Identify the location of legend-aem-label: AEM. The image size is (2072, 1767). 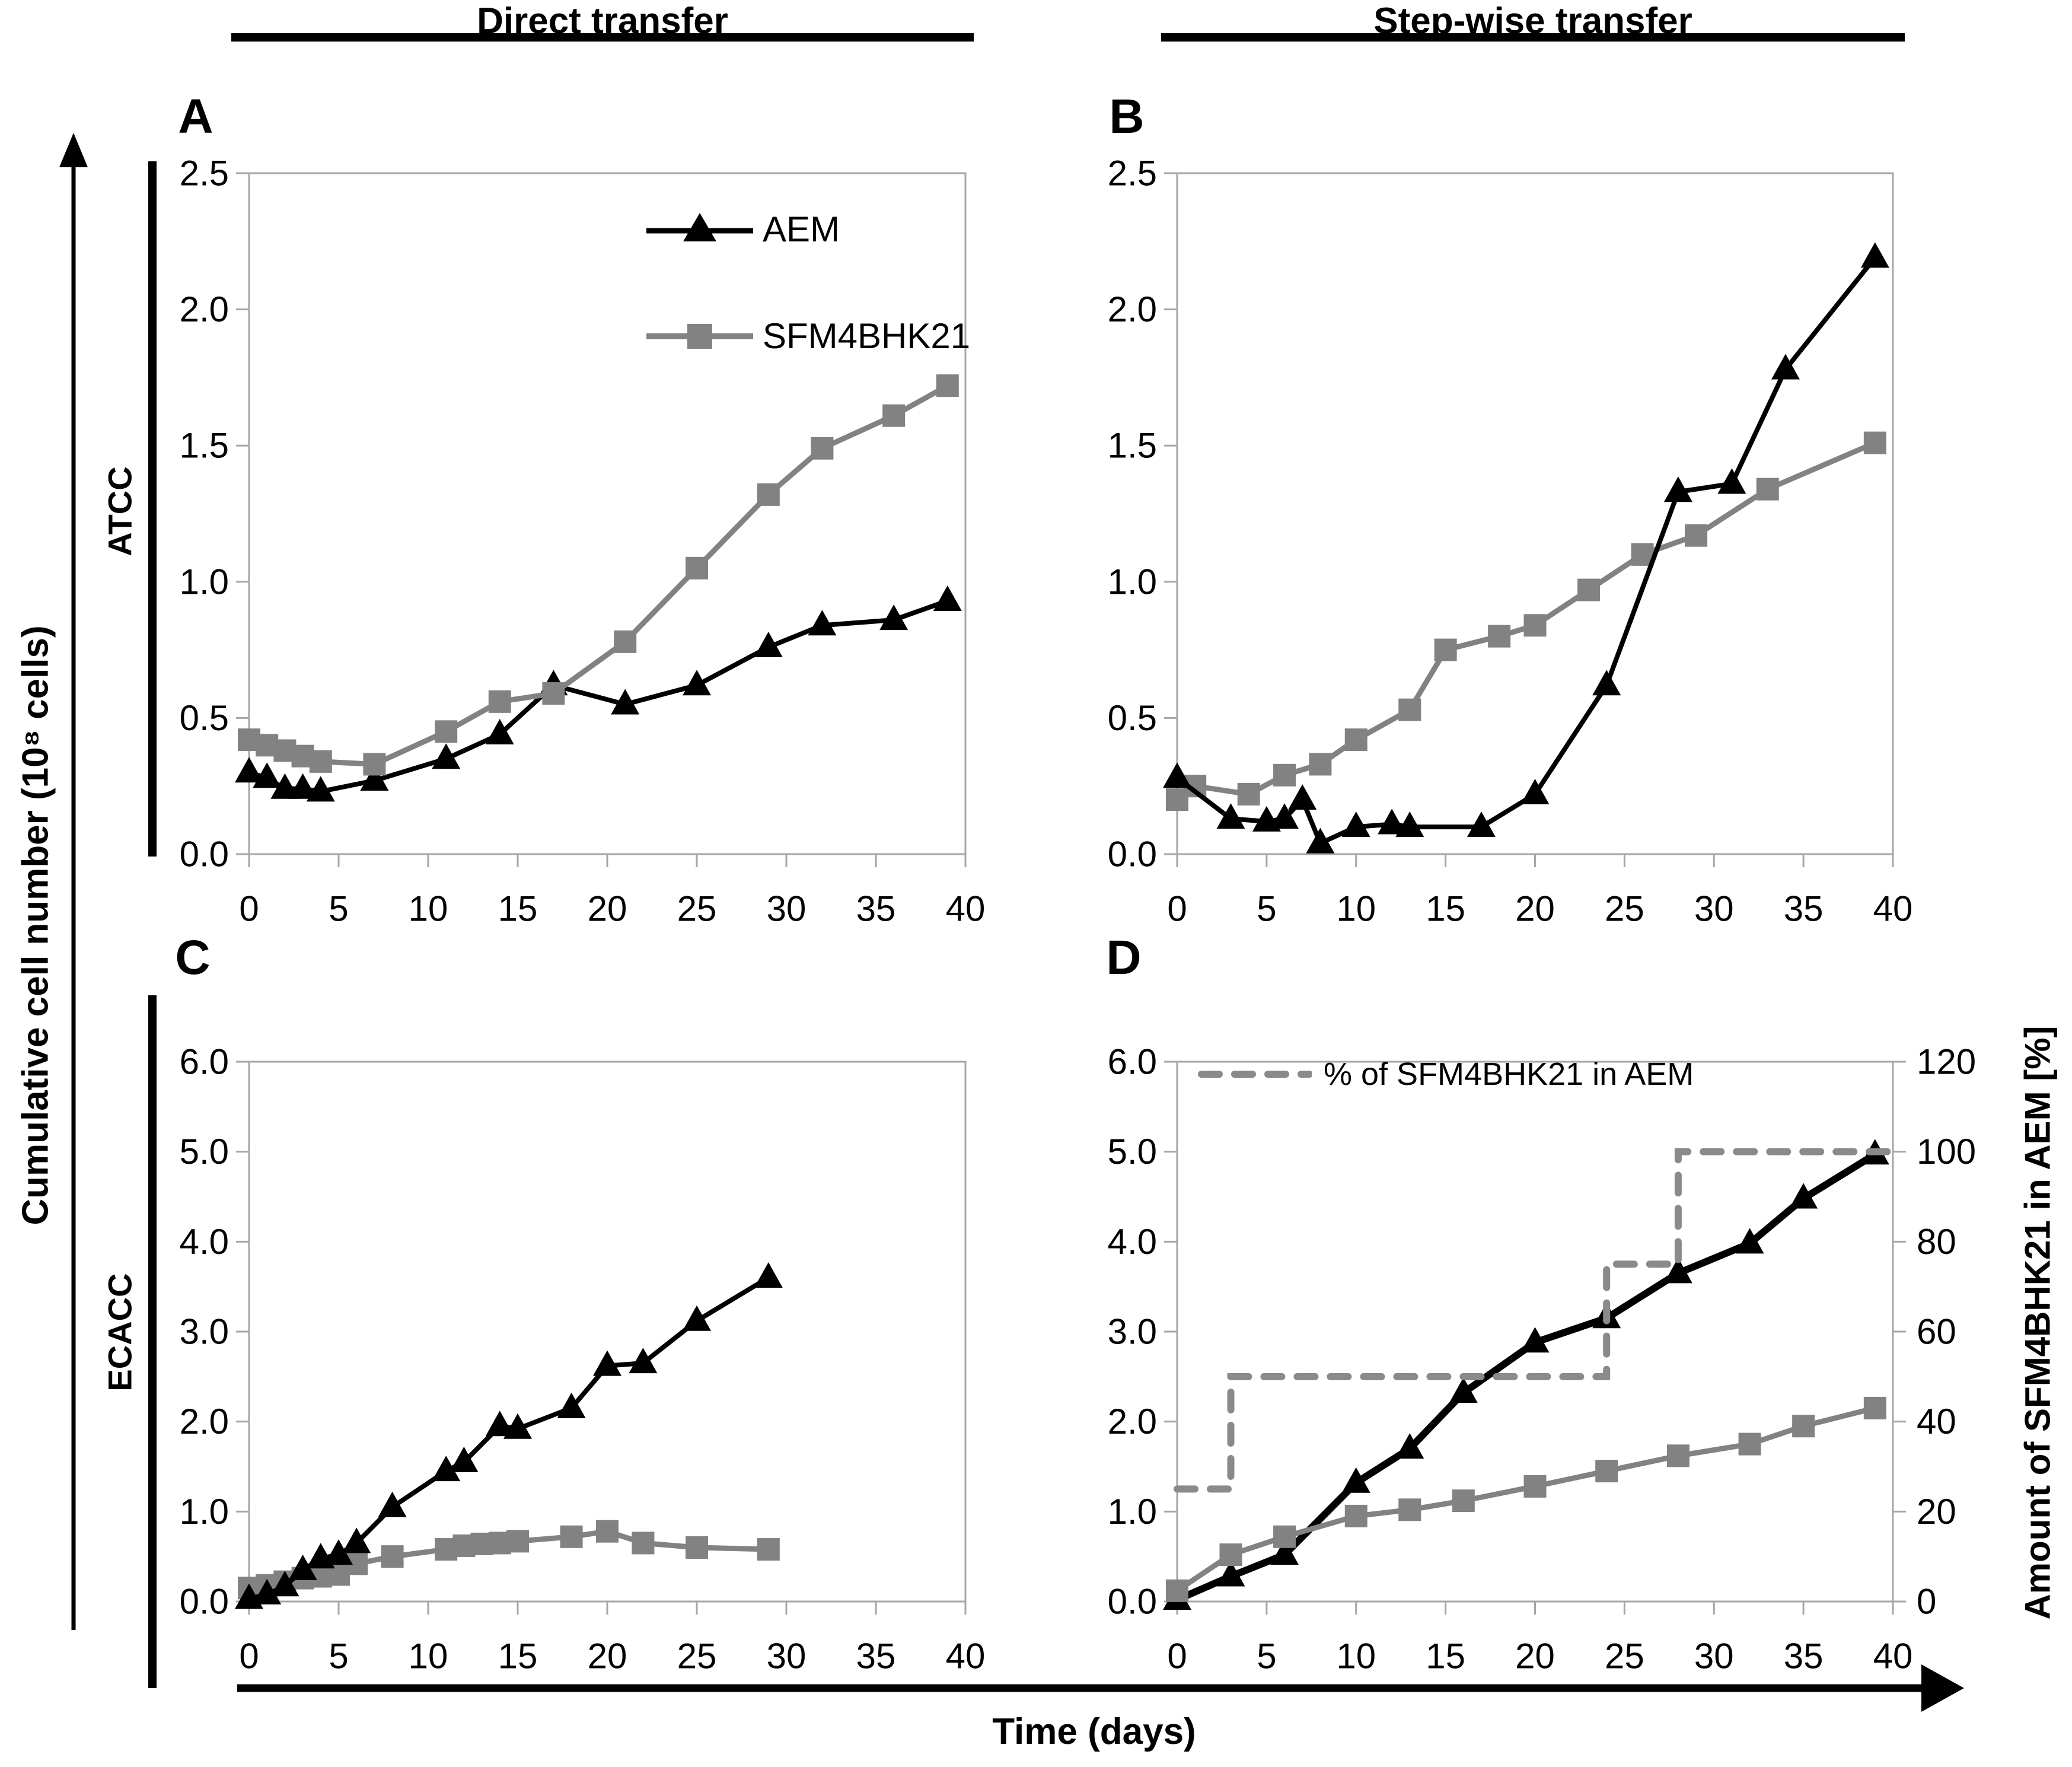
(801, 229).